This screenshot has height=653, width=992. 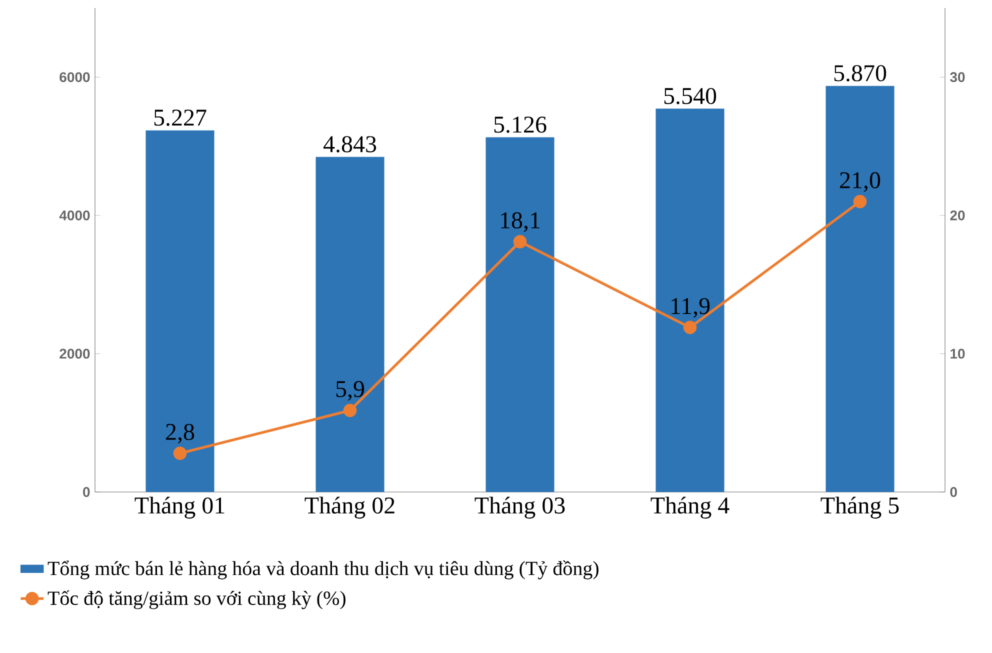 What do you see at coordinates (957, 353) in the screenshot?
I see `y2-tick-label: 10` at bounding box center [957, 353].